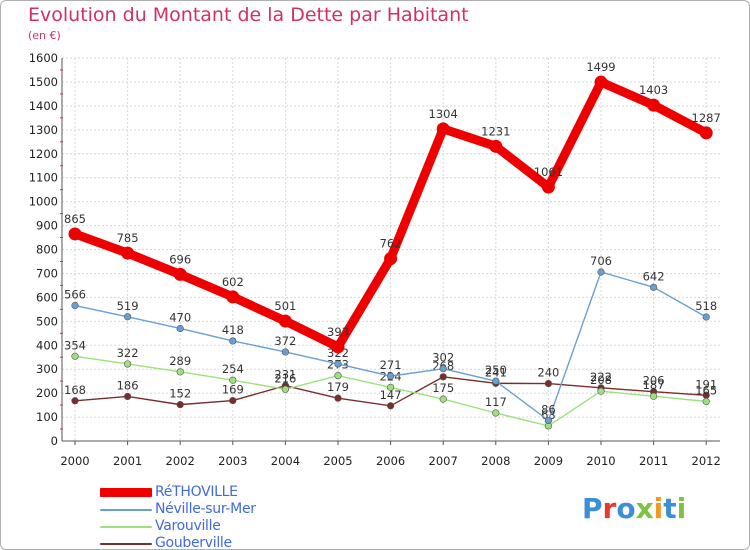  What do you see at coordinates (706, 306) in the screenshot?
I see `series-1-data-label: 518` at bounding box center [706, 306].